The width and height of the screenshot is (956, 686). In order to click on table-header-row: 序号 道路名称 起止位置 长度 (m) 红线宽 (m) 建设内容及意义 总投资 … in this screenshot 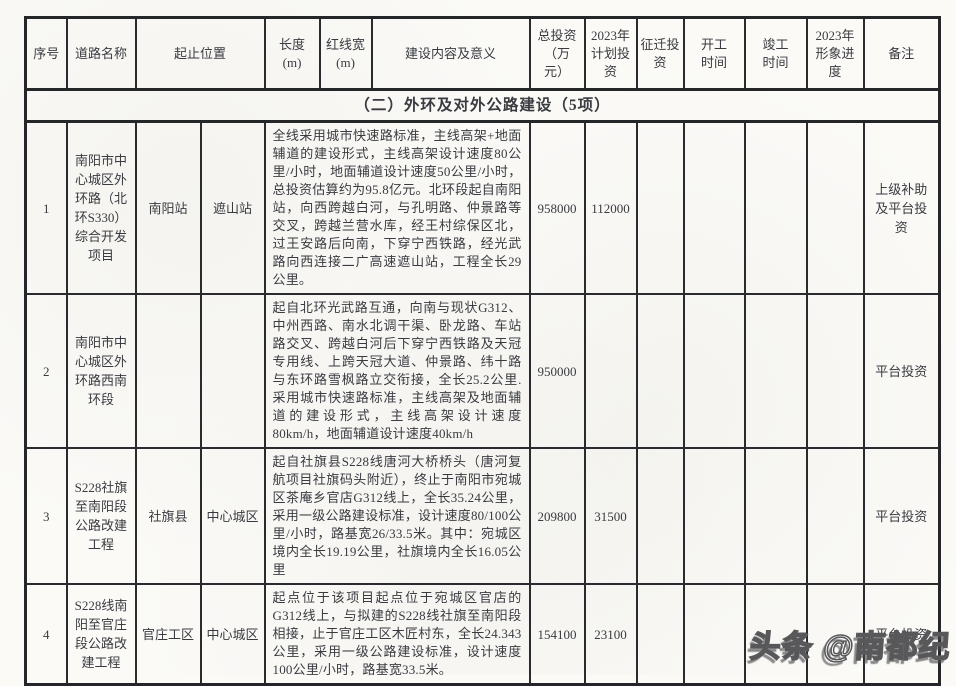, I will do `click(482, 53)`.